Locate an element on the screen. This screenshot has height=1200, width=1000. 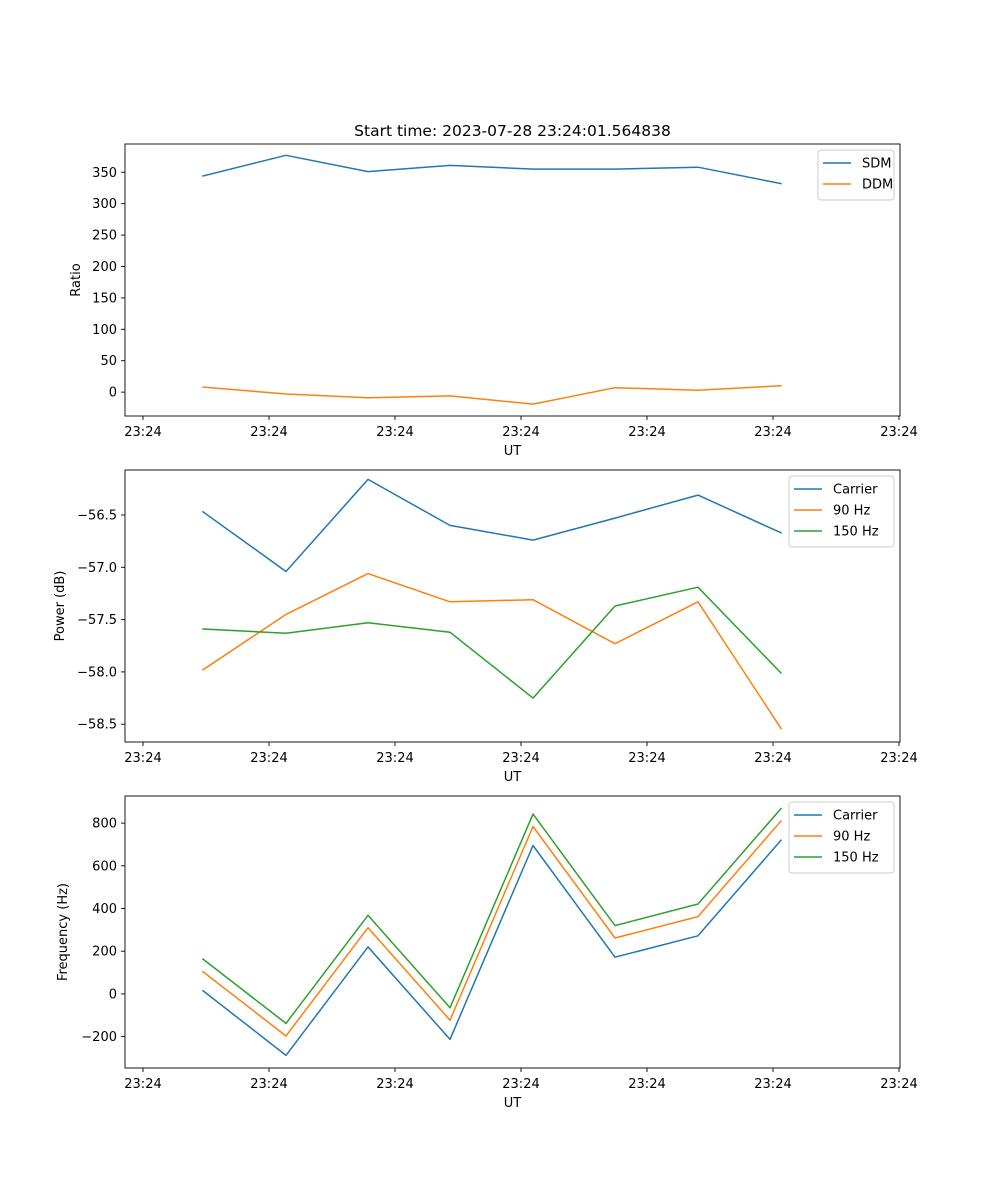
y-axis-label: Frequency (Hz) is located at coordinates (63, 932).